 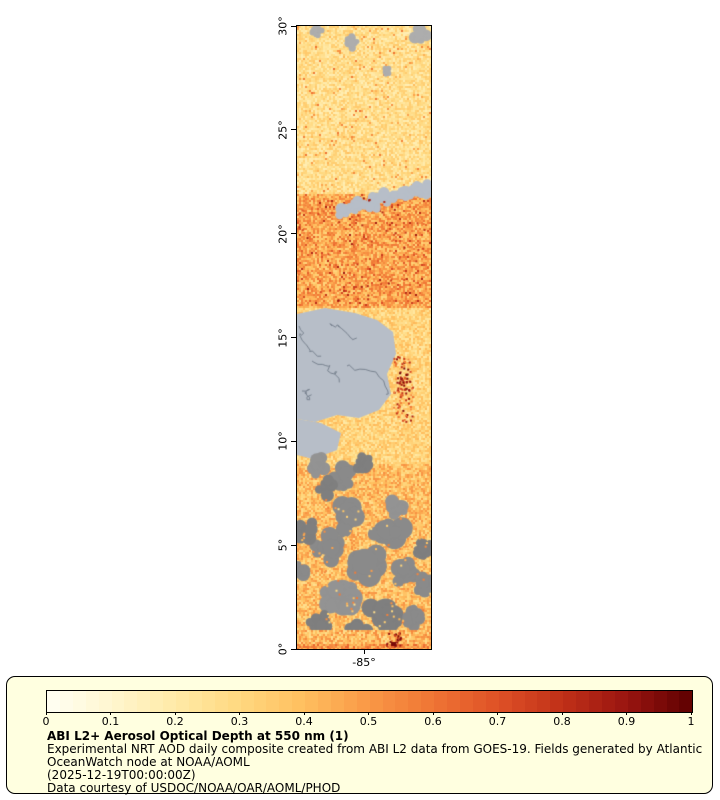 What do you see at coordinates (364, 337) in the screenshot?
I see `aod-map-canvas` at bounding box center [364, 337].